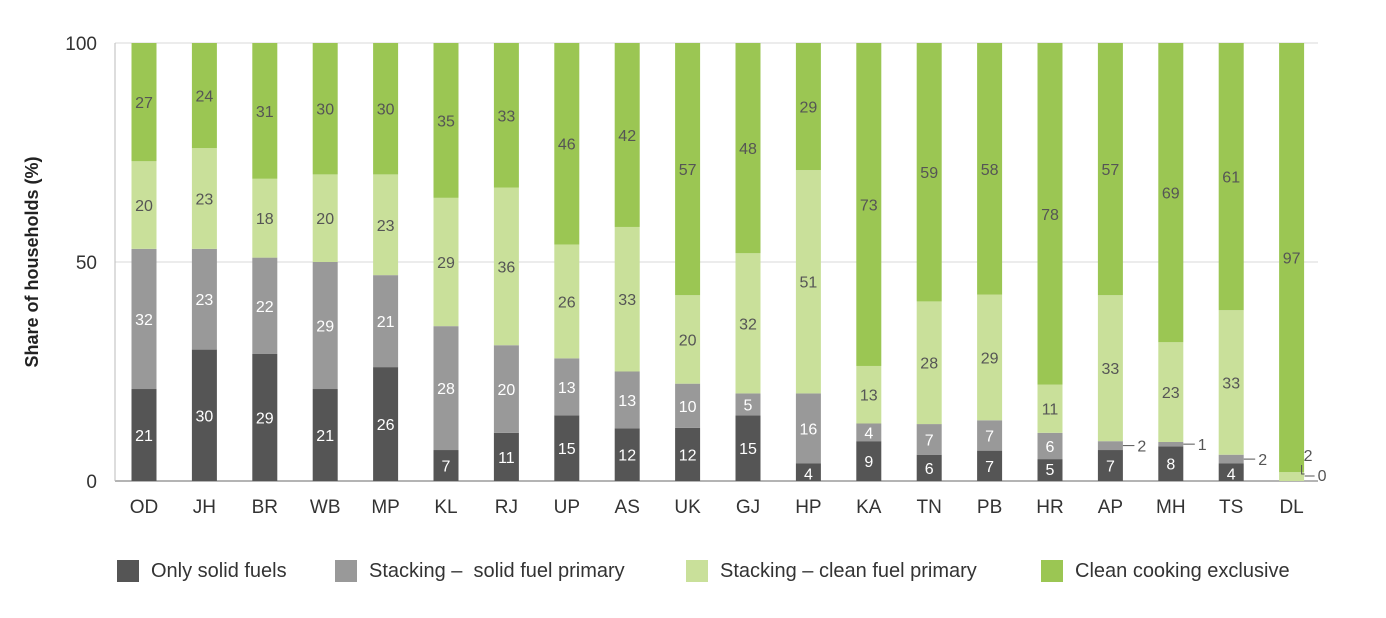 This screenshot has width=1386, height=618. I want to click on x-axis-ticks: OD JH BR WB MP KL RJ UP AS UK GJ HP KA TN PB HR AP MH TS DL, so click(717, 507).